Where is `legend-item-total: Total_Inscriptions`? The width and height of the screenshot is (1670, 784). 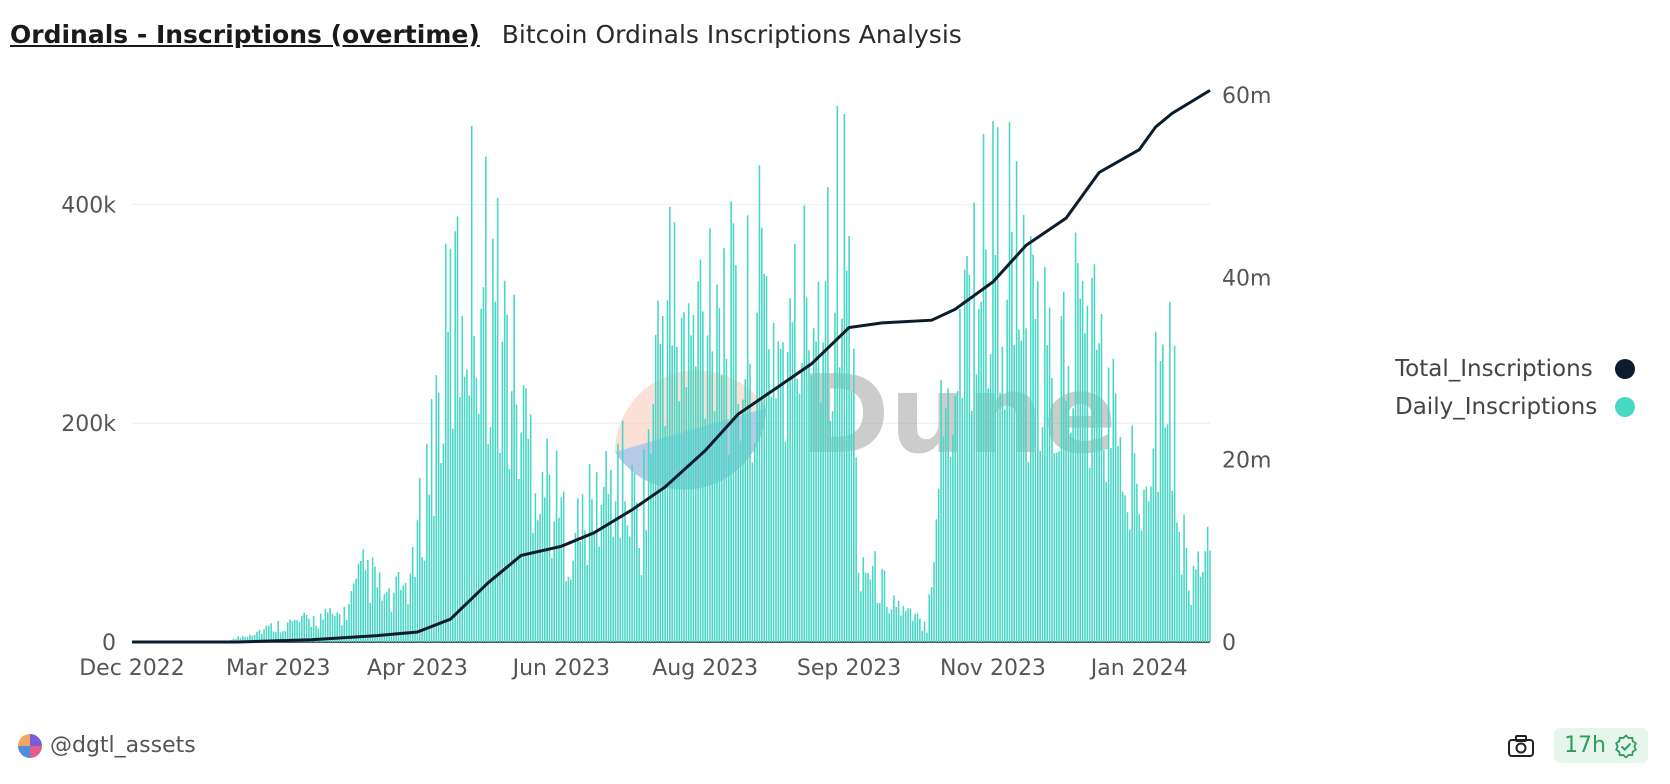 legend-item-total: Total_Inscriptions is located at coordinates (1515, 369).